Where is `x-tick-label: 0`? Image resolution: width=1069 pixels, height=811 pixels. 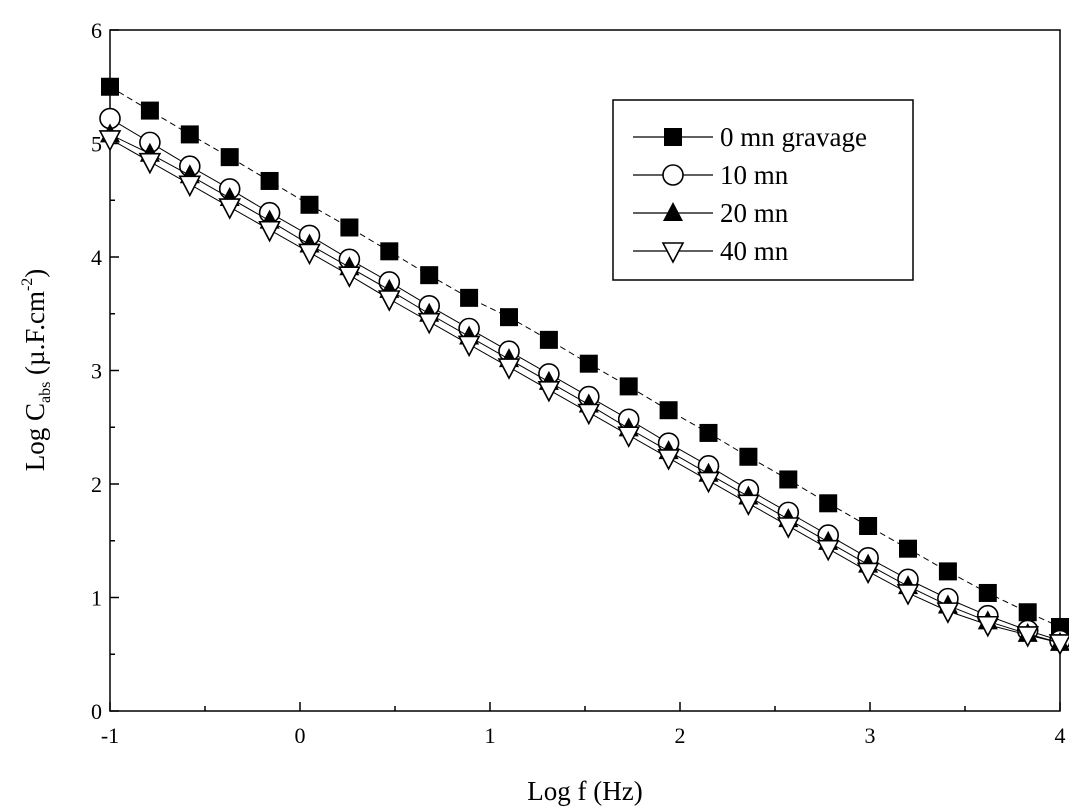 x-tick-label: 0 is located at coordinates (300, 735).